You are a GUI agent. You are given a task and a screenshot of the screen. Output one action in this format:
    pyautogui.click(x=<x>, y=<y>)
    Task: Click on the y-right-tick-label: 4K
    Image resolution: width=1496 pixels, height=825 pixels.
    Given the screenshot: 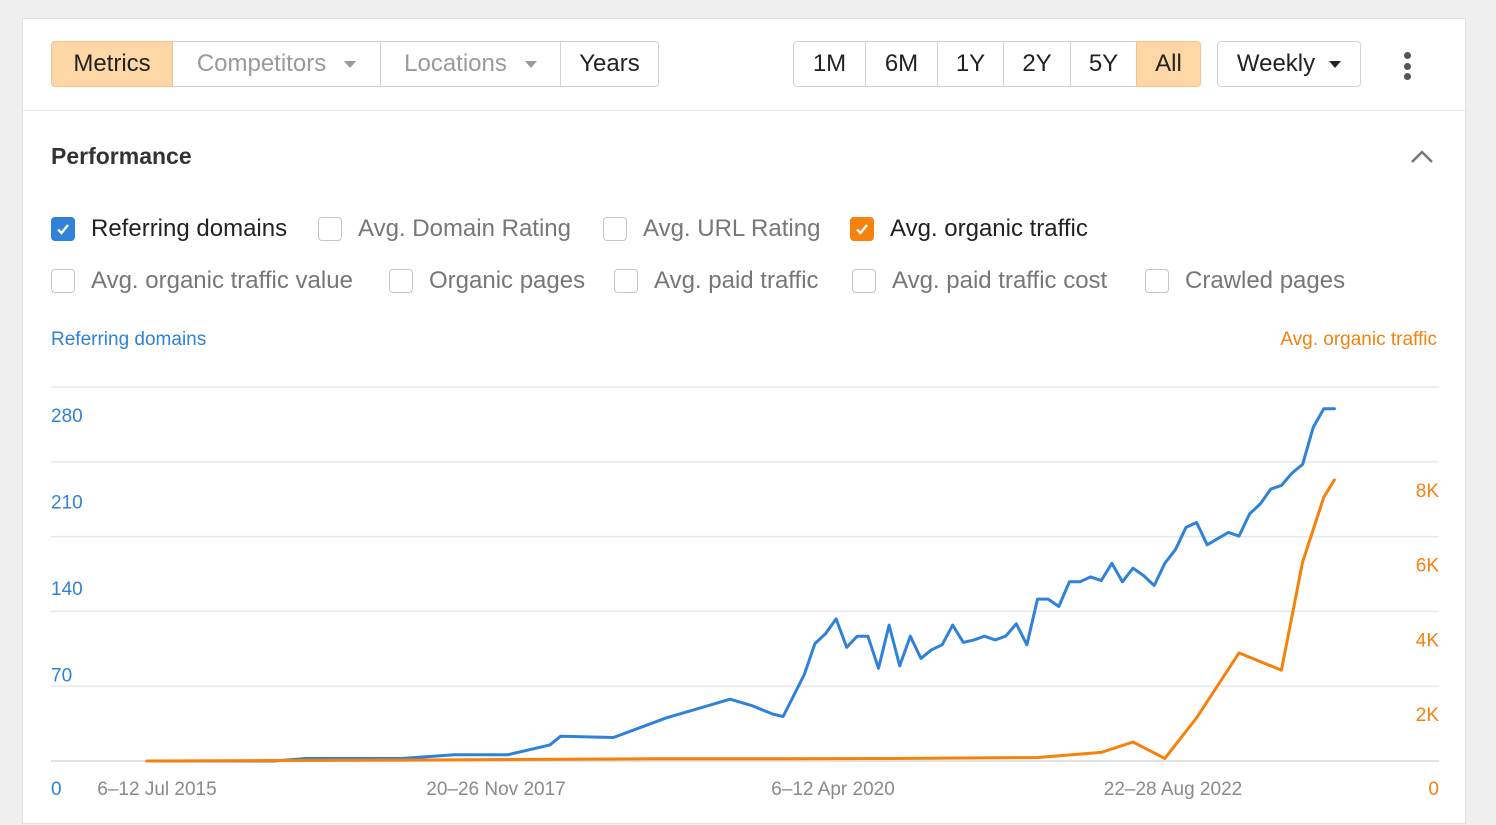 What is the action you would take?
    pyautogui.click(x=1428, y=640)
    